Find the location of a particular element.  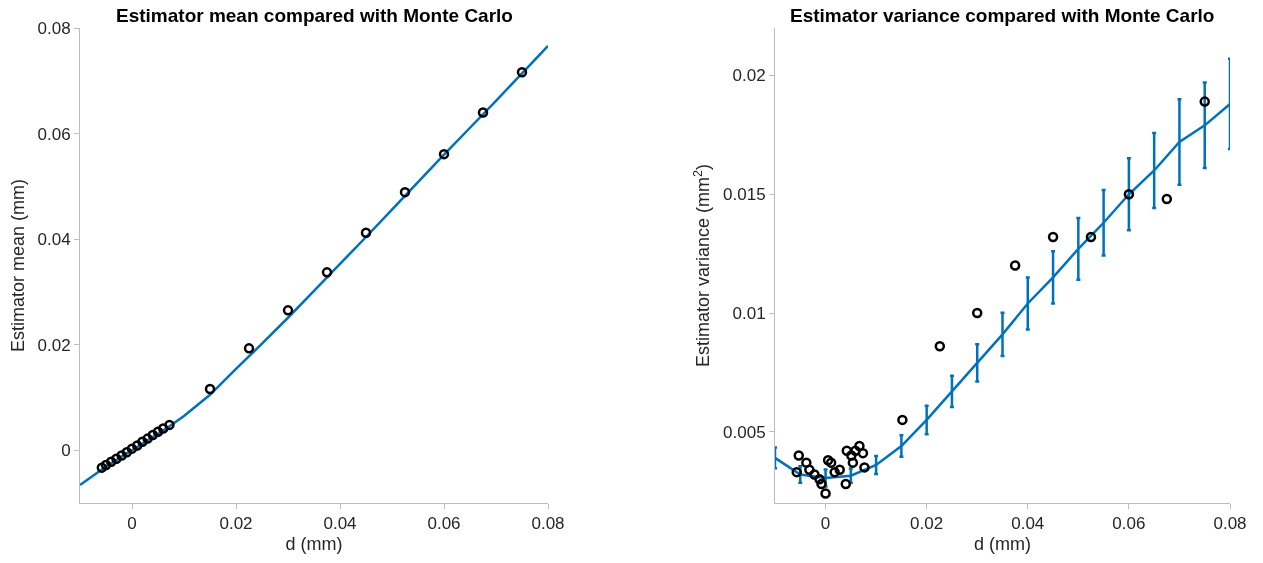

y-tick-label: 0.06 is located at coordinates (54, 134).